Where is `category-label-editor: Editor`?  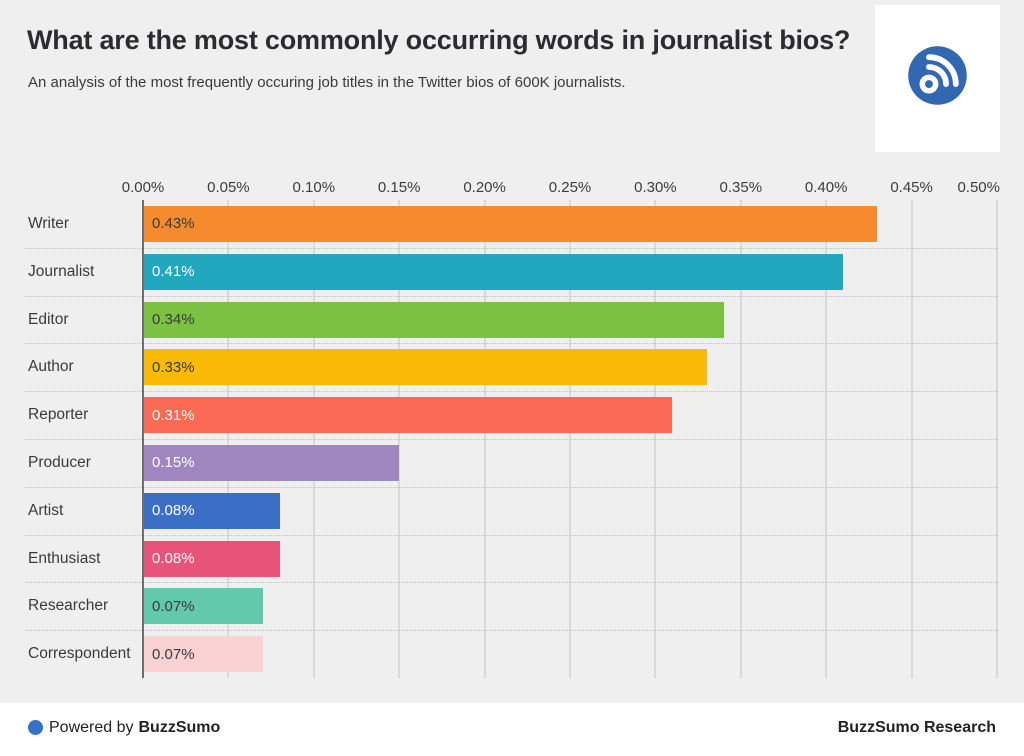
category-label-editor: Editor is located at coordinates (48, 319).